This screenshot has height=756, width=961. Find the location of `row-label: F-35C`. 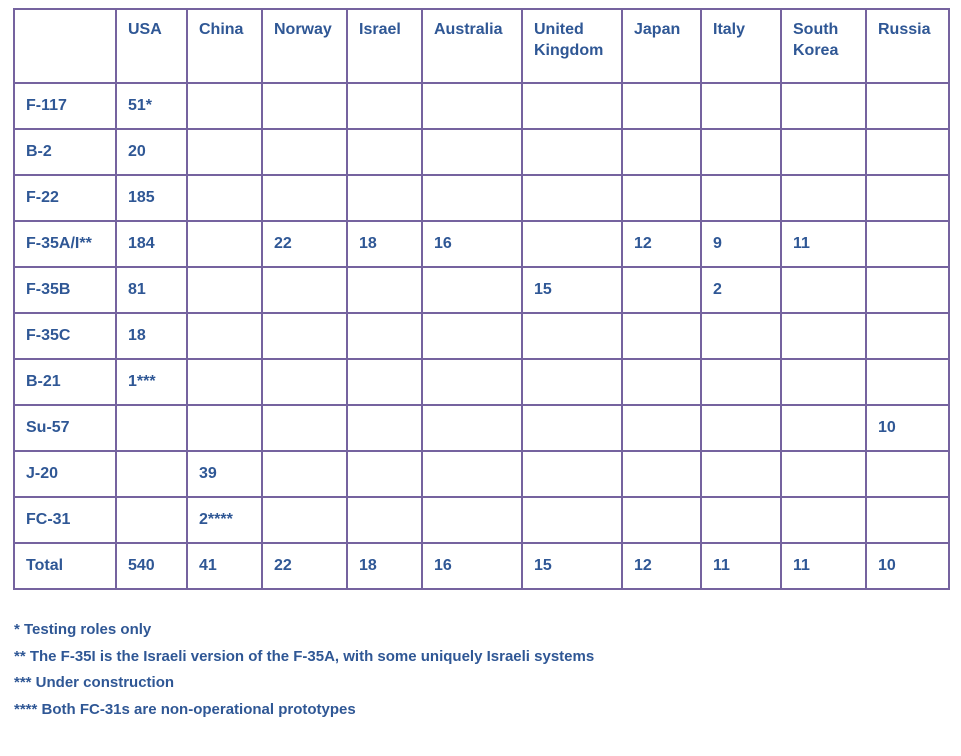

row-label: F-35C is located at coordinates (65, 336).